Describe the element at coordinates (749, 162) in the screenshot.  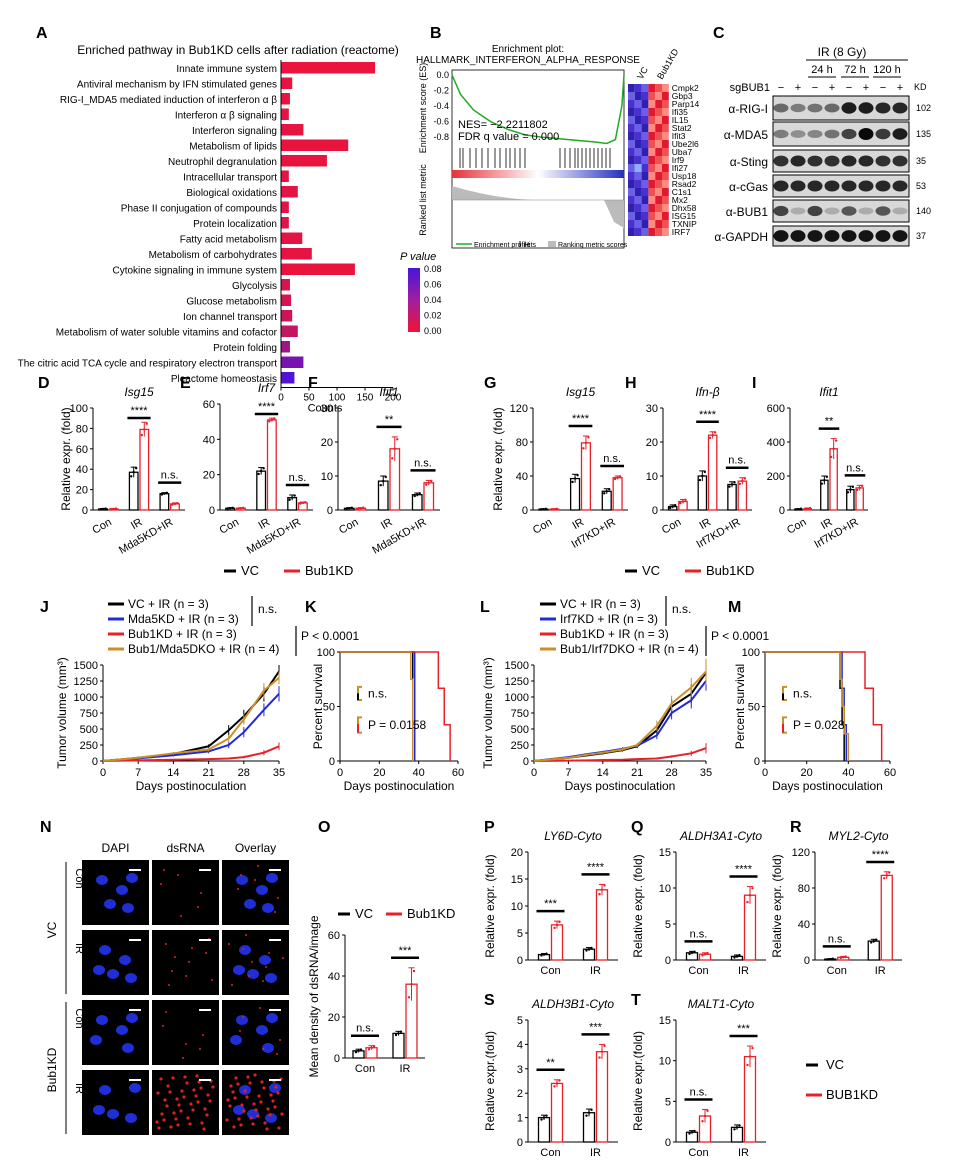
I see `blot-antibody-label: α-Sting` at that location.